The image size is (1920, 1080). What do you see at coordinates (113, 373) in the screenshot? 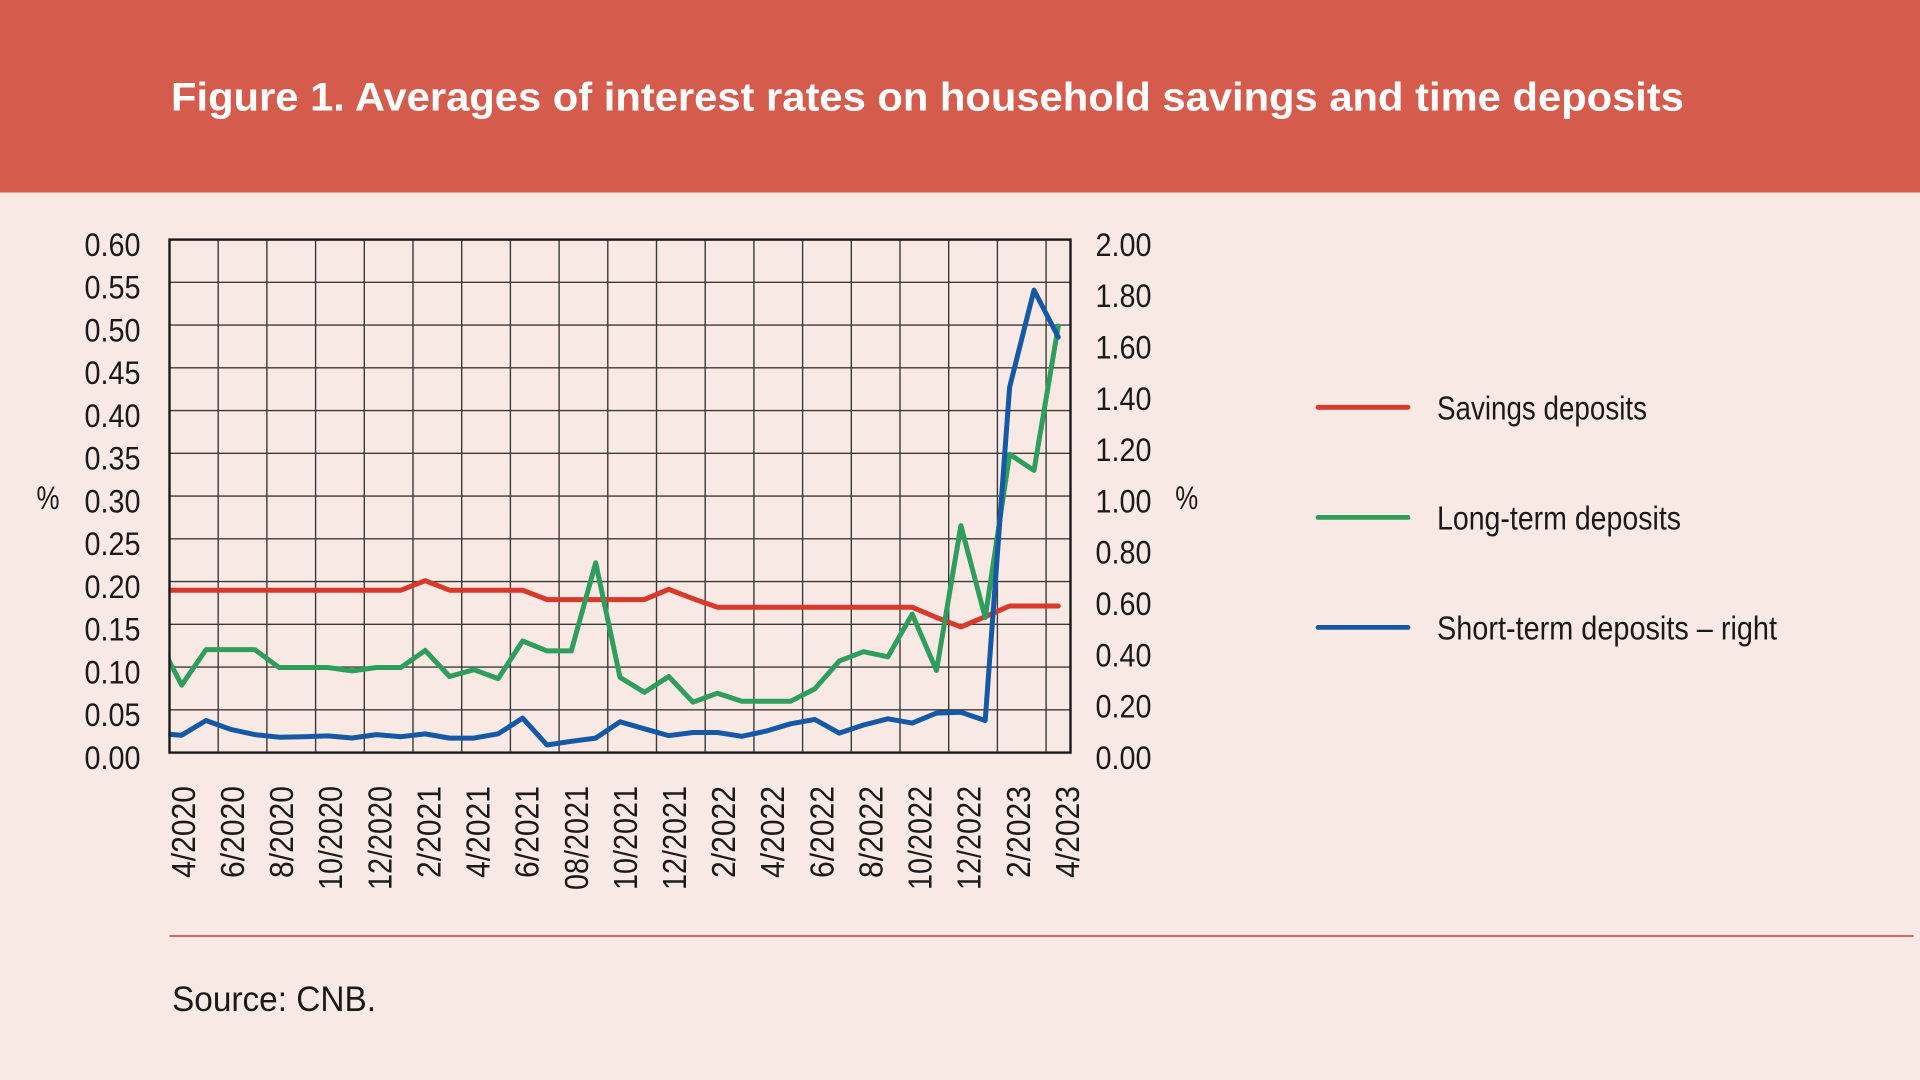
I see `svg-text: 0.45` at bounding box center [113, 373].